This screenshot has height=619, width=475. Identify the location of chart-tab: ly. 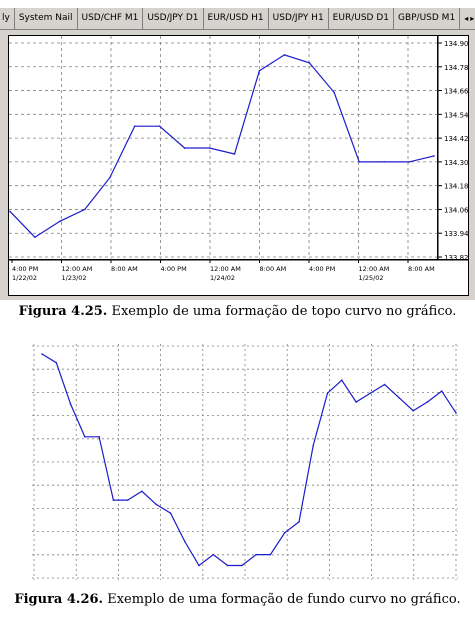
(7, 18).